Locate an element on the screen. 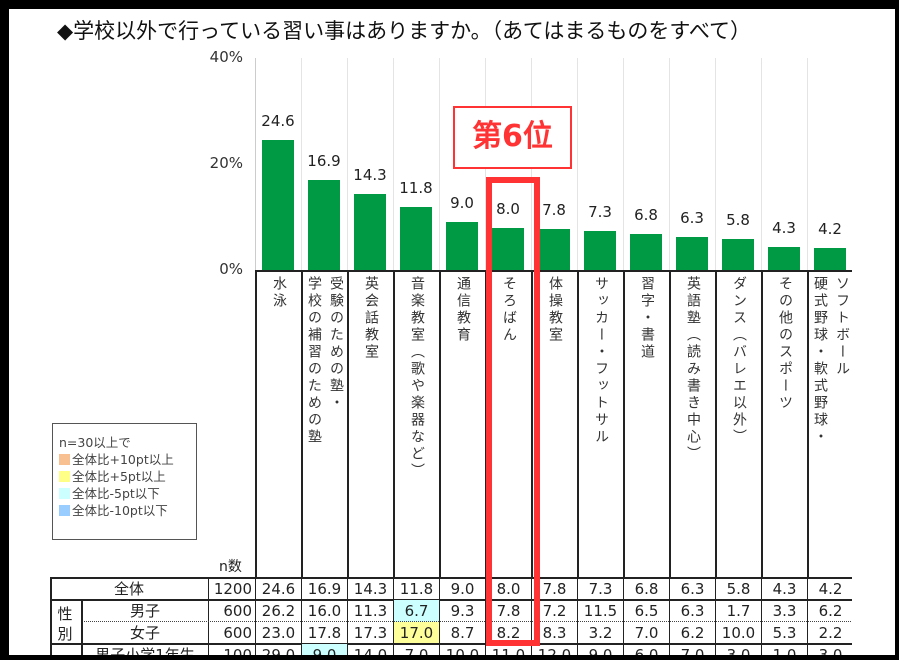  category-header: 受験のための塾・ 学校の補習のための塾 is located at coordinates (324, 424).